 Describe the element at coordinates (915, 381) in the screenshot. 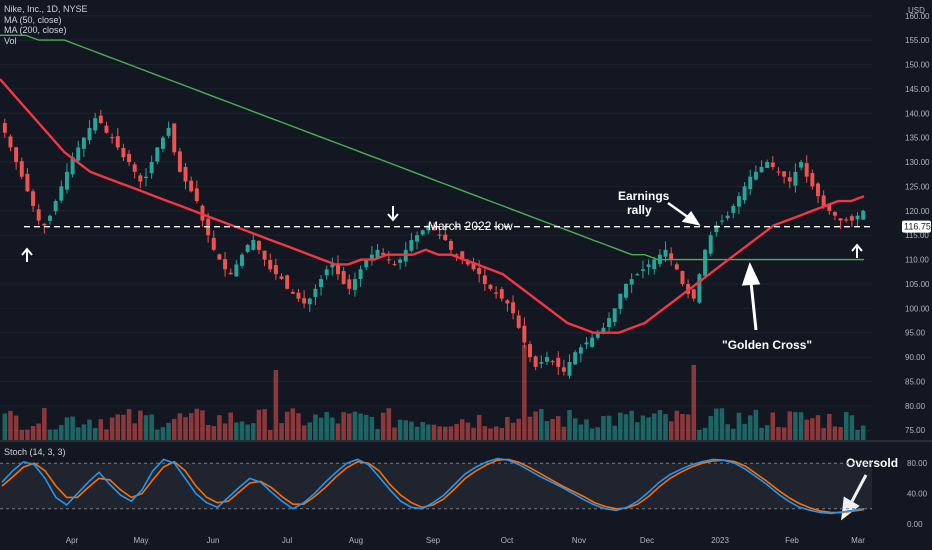

I see `price-tick-label: 85.00` at that location.